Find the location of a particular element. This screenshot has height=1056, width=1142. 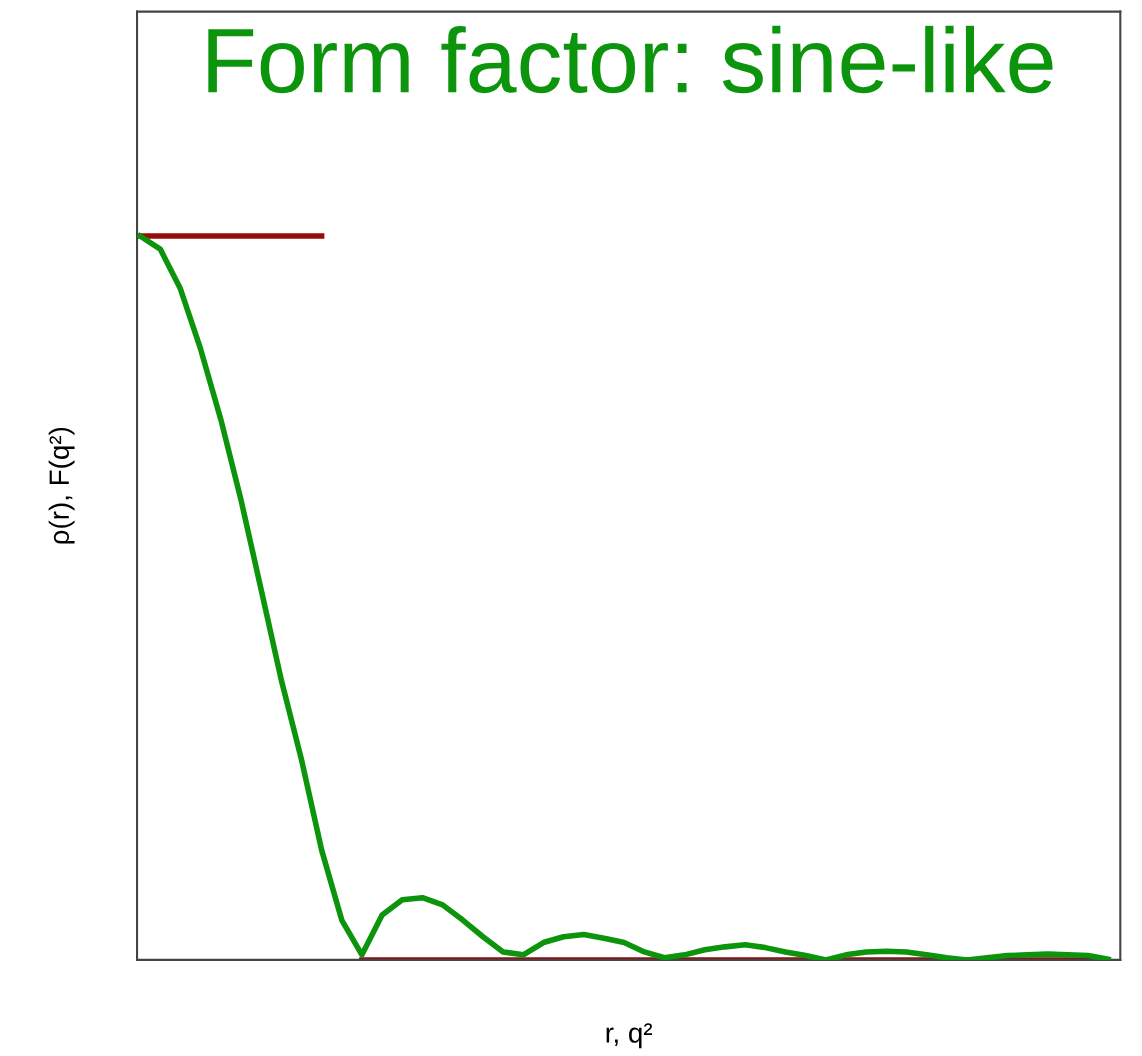

chart-title: Form factor: sine-like is located at coordinates (630, 59).